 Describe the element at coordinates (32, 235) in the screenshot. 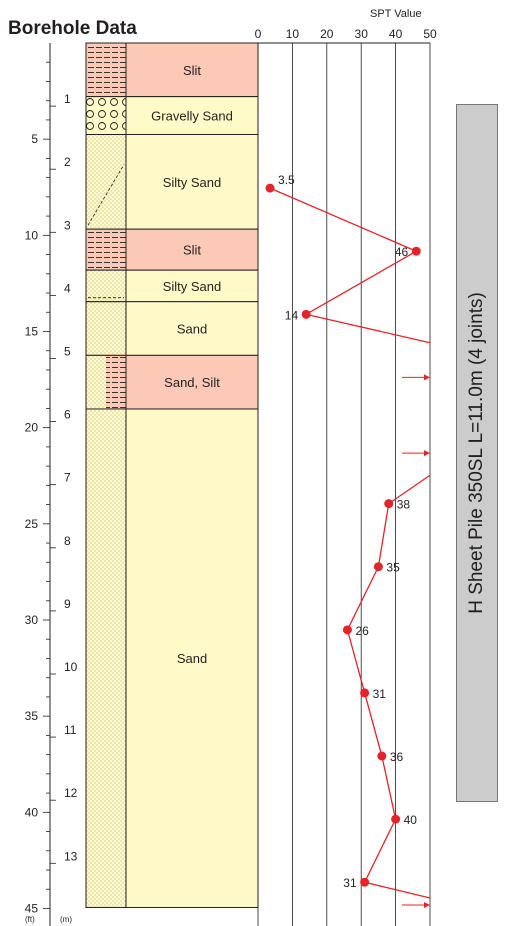

I see `ft-tick-label: 10` at that location.